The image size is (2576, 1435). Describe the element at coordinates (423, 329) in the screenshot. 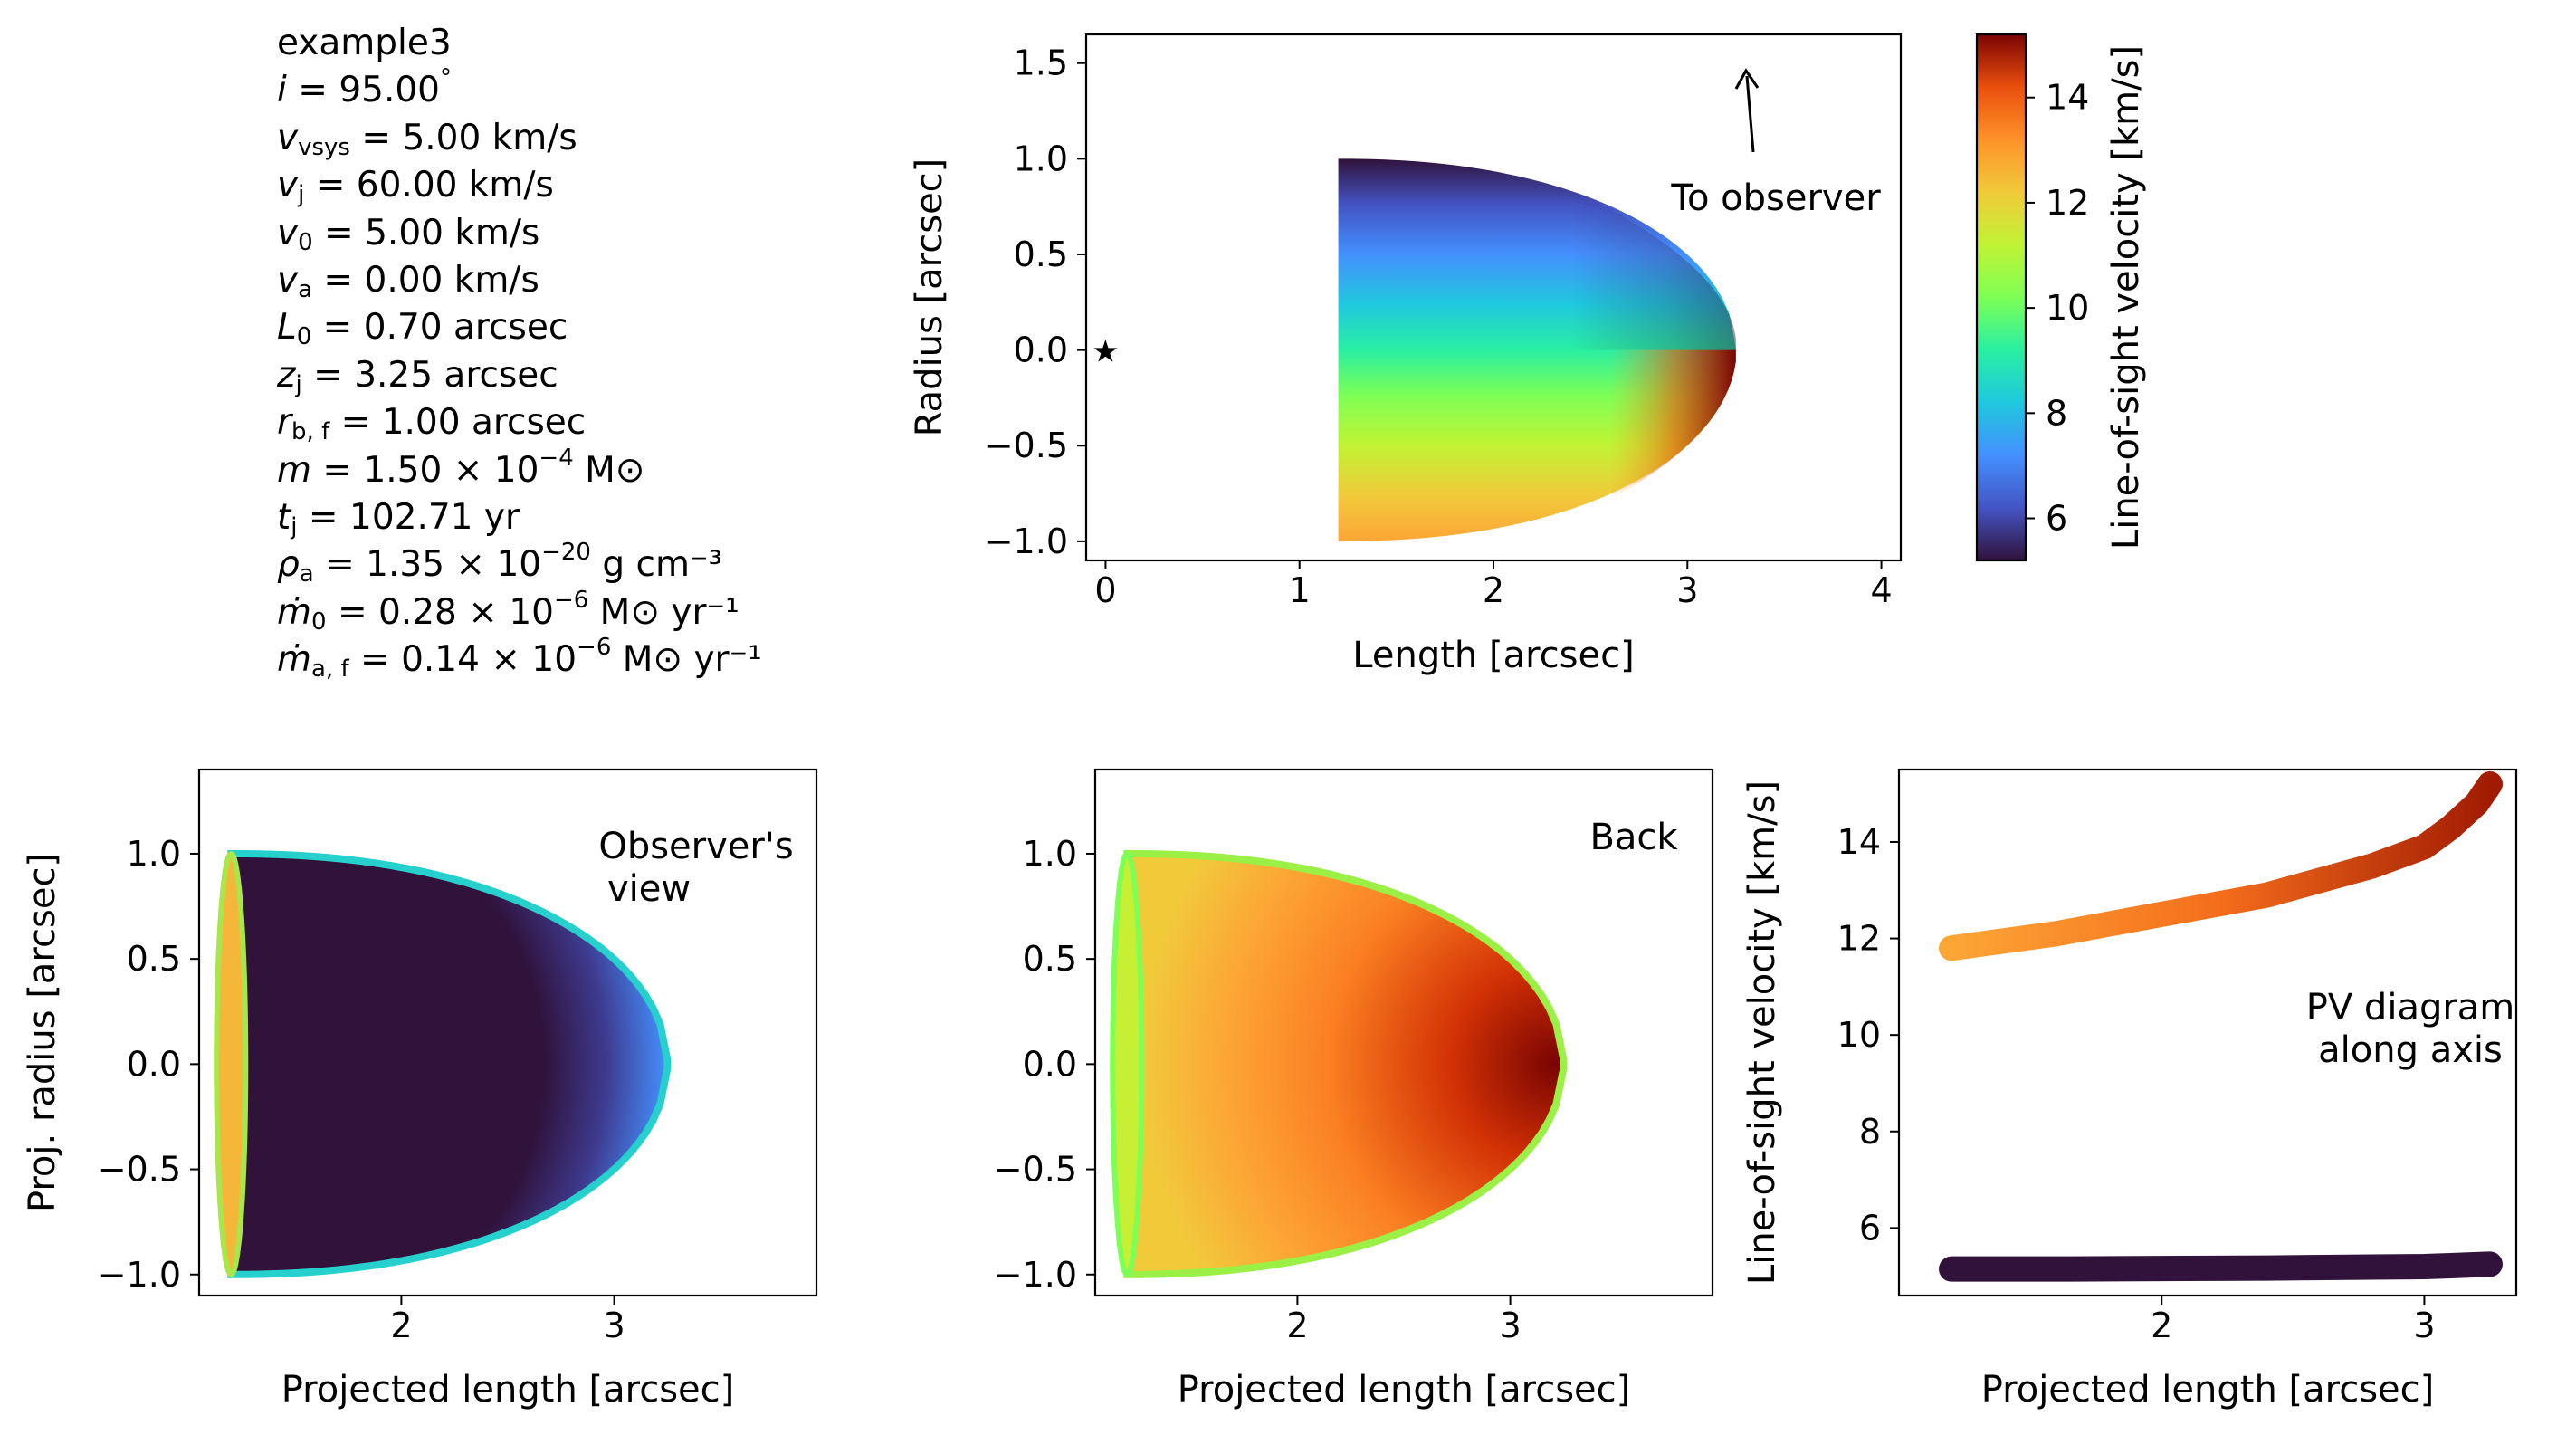

I see `parameter-line: L0 = 0.70 arcsec` at that location.